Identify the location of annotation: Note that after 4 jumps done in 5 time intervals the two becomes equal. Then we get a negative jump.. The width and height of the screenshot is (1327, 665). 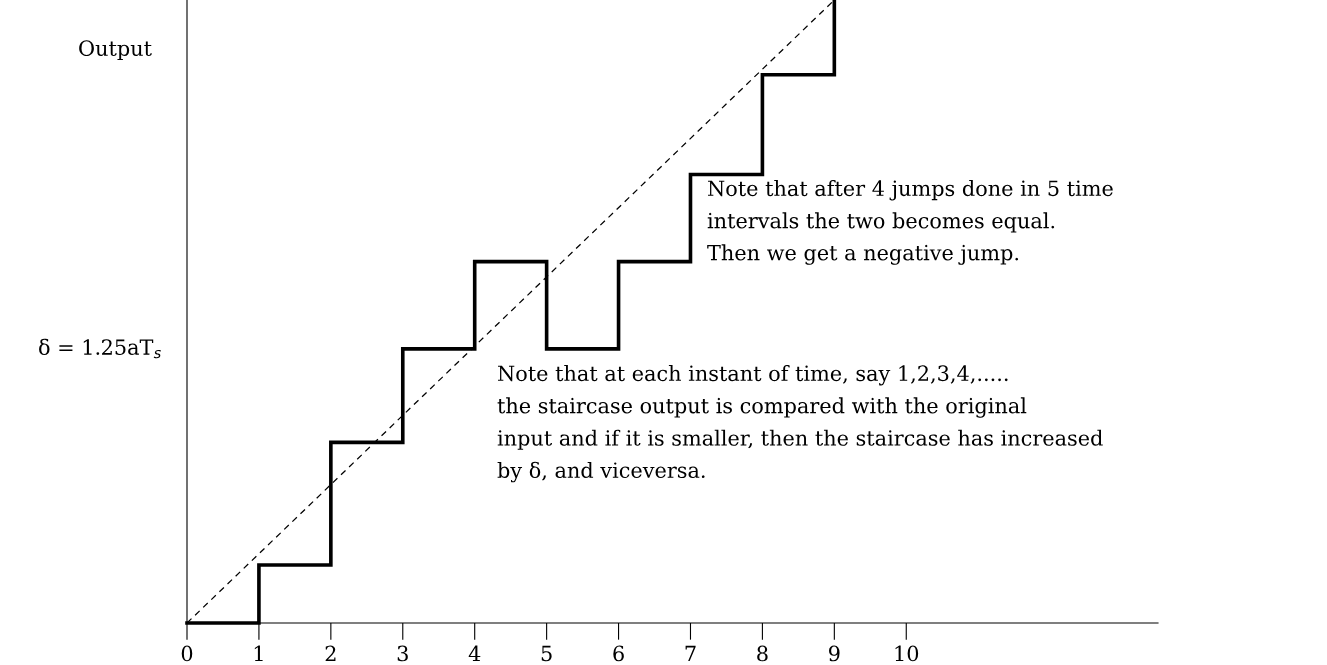
(910, 222).